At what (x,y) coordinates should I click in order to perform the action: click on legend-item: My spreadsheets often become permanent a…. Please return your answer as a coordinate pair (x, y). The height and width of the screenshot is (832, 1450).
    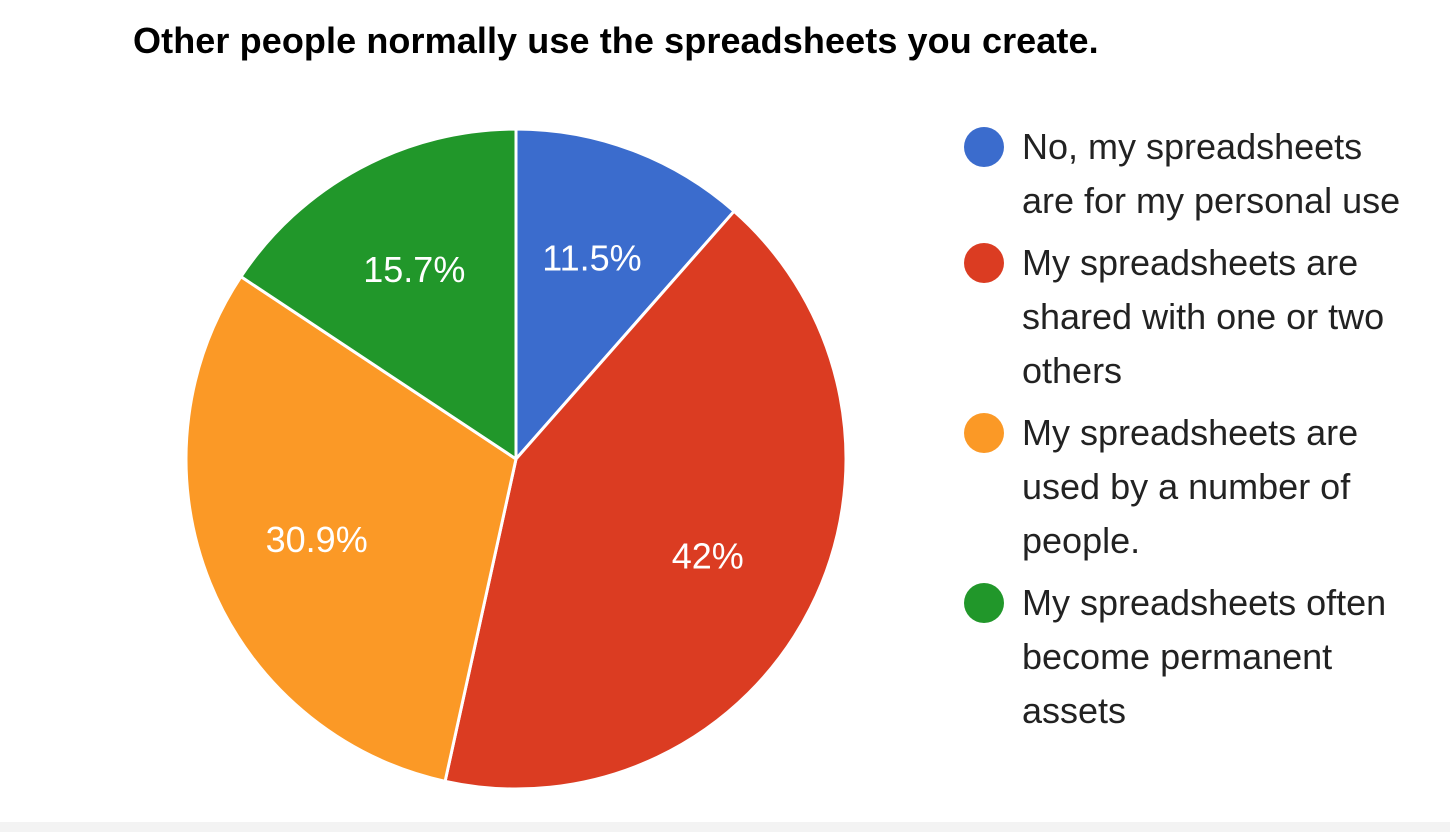
    Looking at the image, I should click on (1204, 658).